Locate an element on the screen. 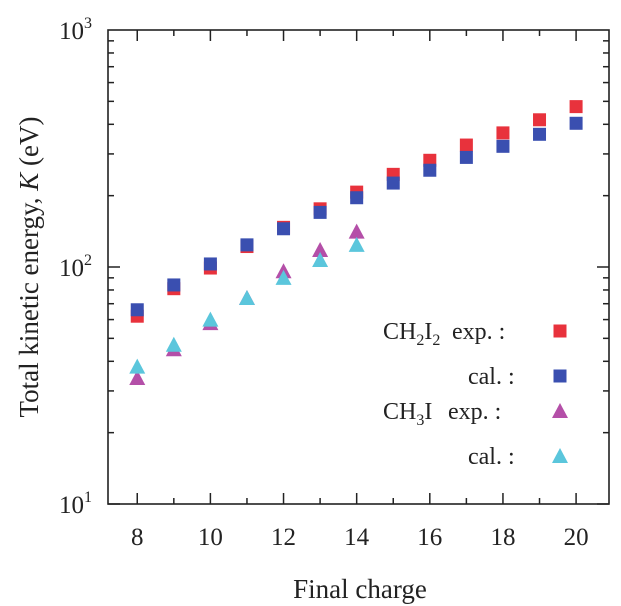 This screenshot has width=621, height=606. x-tick-label: 12 is located at coordinates (283, 537).